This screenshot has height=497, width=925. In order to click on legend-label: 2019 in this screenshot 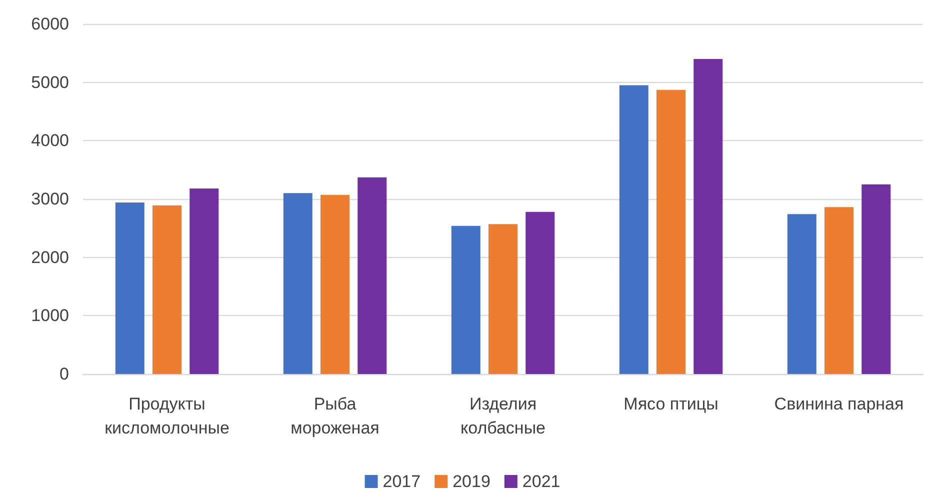, I will do `click(471, 481)`.